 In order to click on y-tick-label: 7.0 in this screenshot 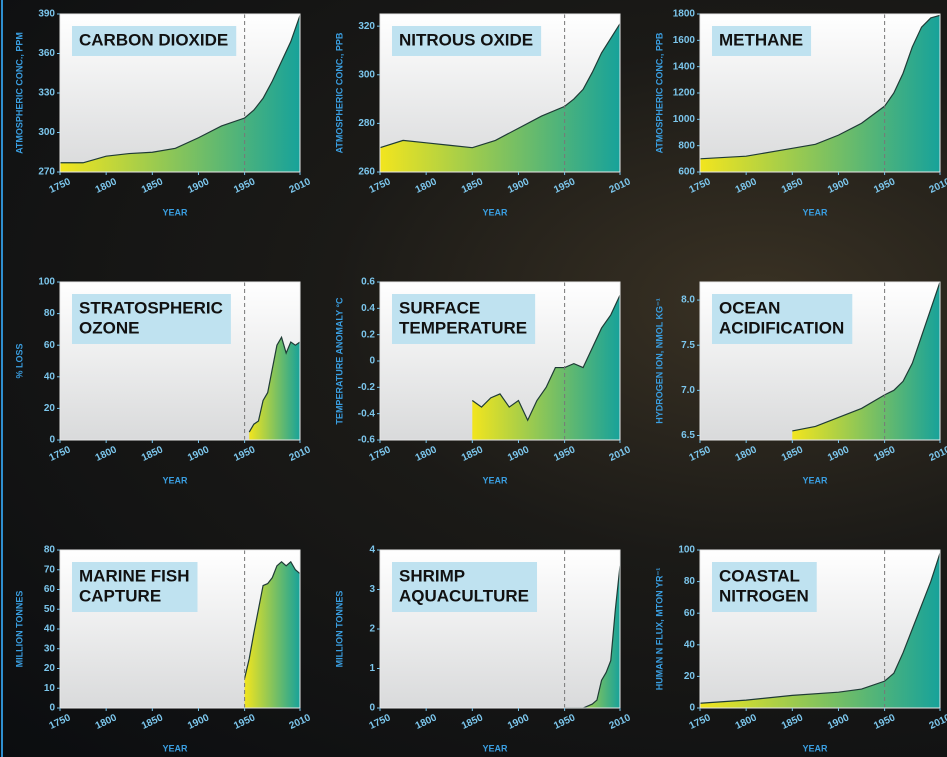, I will do `click(688, 390)`.